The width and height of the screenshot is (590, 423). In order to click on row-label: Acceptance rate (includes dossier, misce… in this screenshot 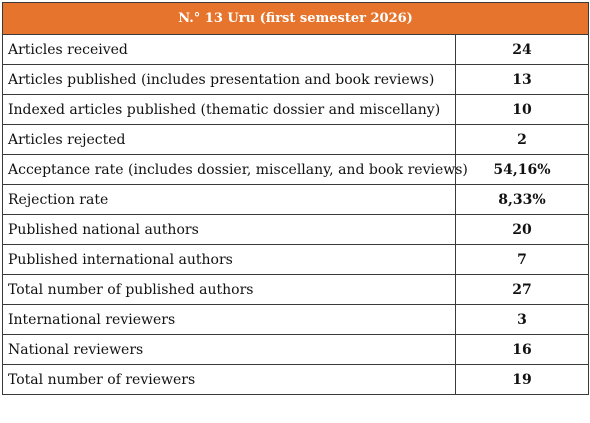, I will do `click(235, 169)`.